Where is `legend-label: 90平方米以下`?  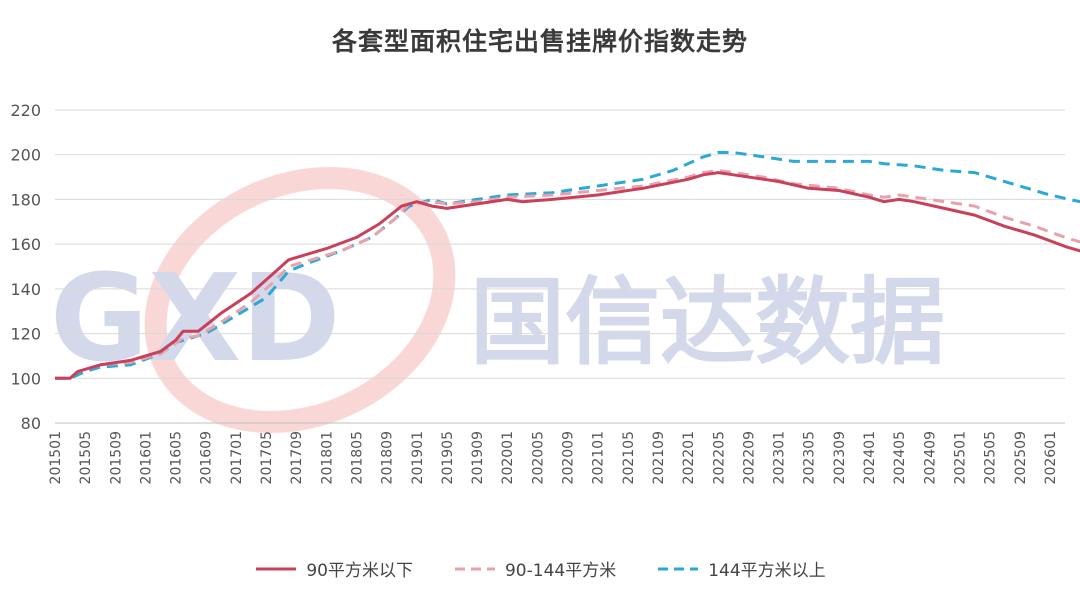 legend-label: 90平方米以下 is located at coordinates (359, 571).